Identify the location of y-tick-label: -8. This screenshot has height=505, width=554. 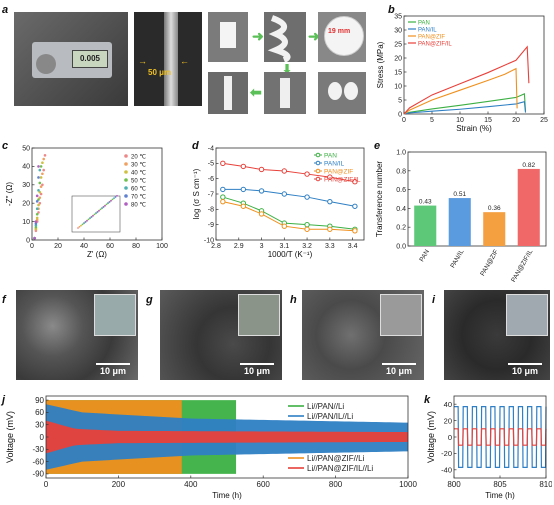
(211, 210).